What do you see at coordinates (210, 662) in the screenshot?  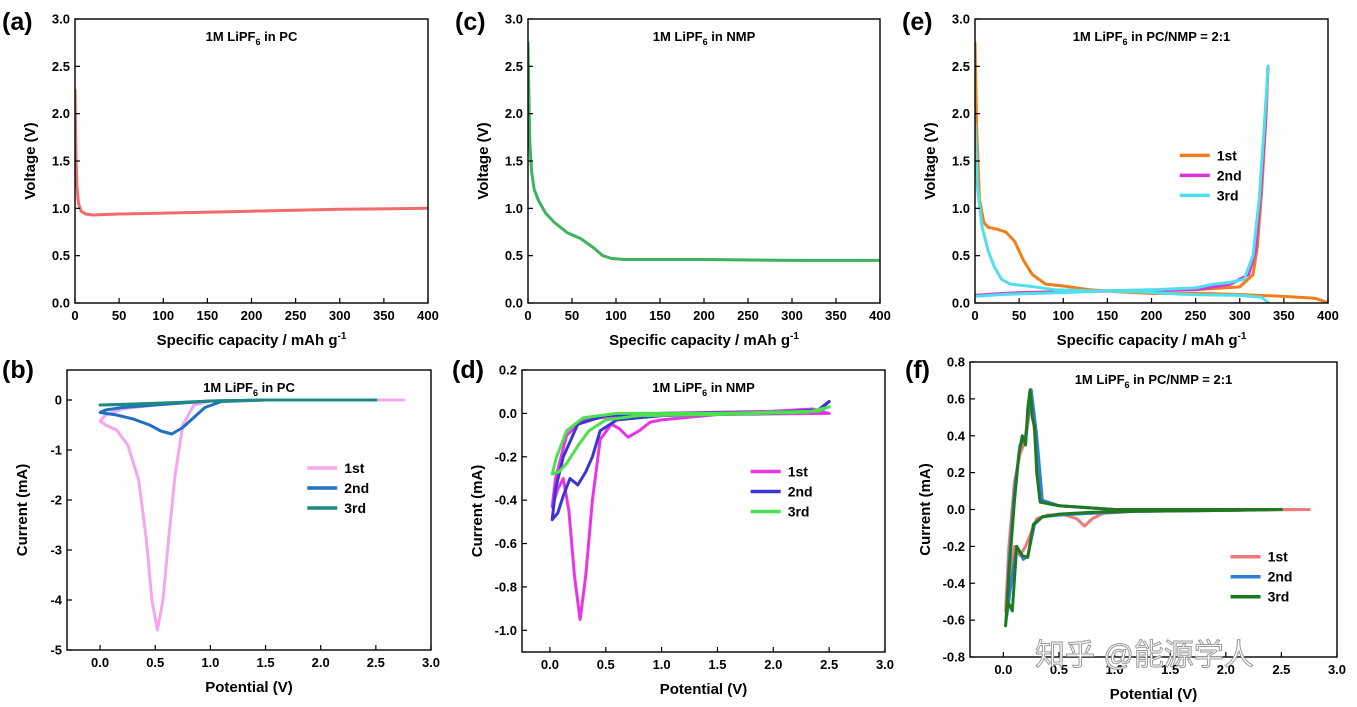 I see `x-tick-label: 1.0` at bounding box center [210, 662].